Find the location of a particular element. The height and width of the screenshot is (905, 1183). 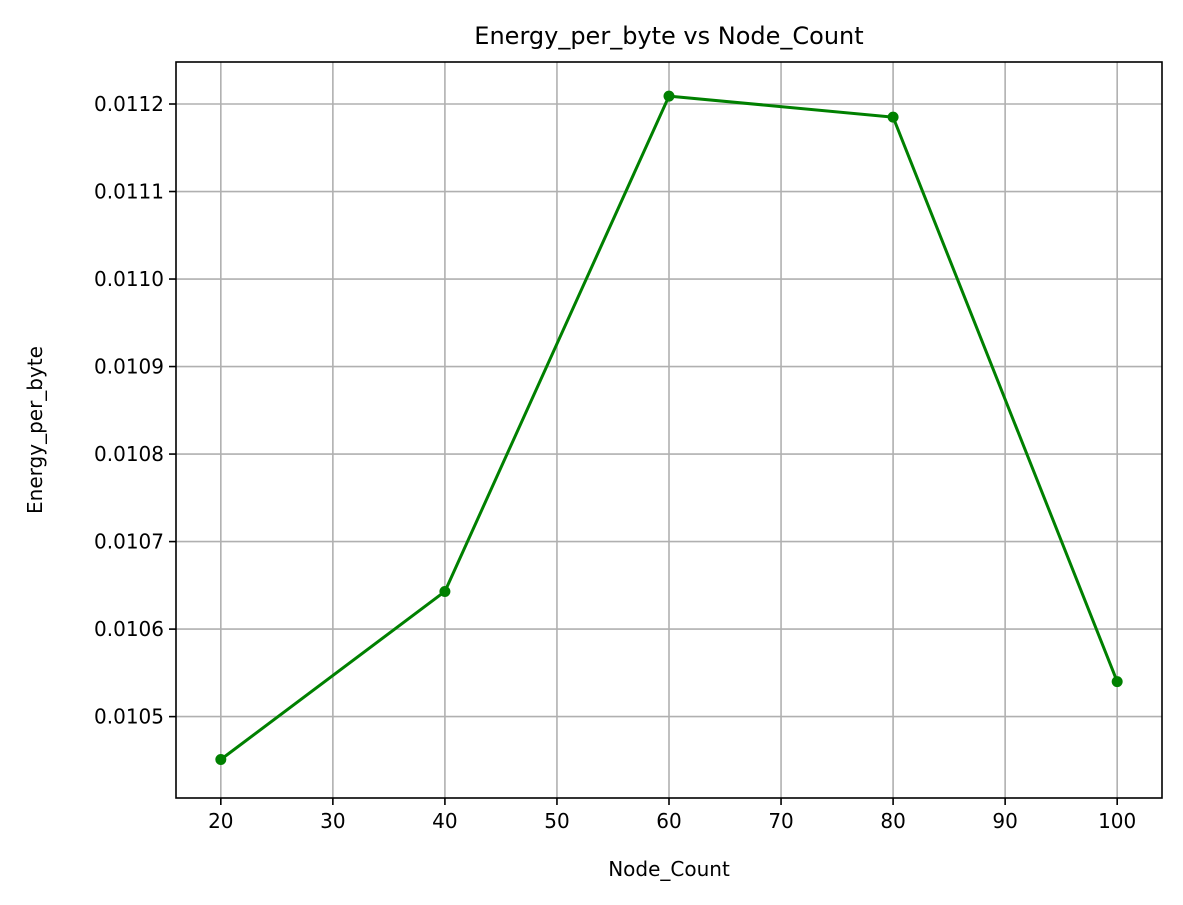

x-axis-label: Node_Count is located at coordinates (669, 869).